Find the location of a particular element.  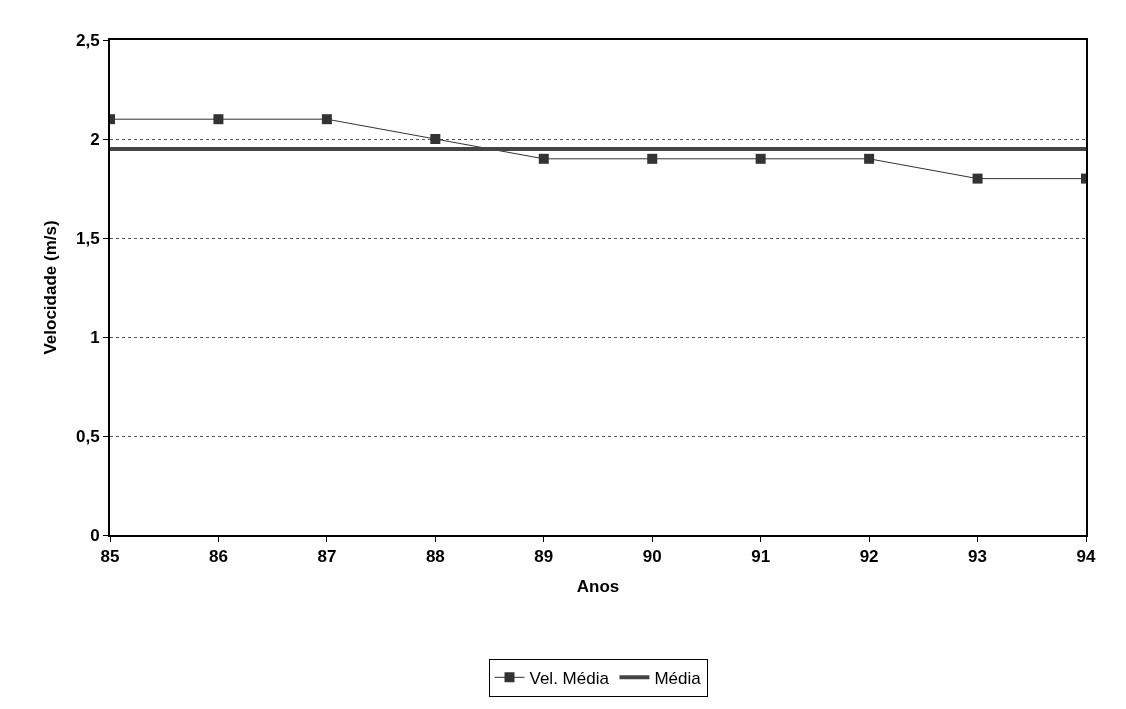

x-tick-label: 90 is located at coordinates (652, 557).